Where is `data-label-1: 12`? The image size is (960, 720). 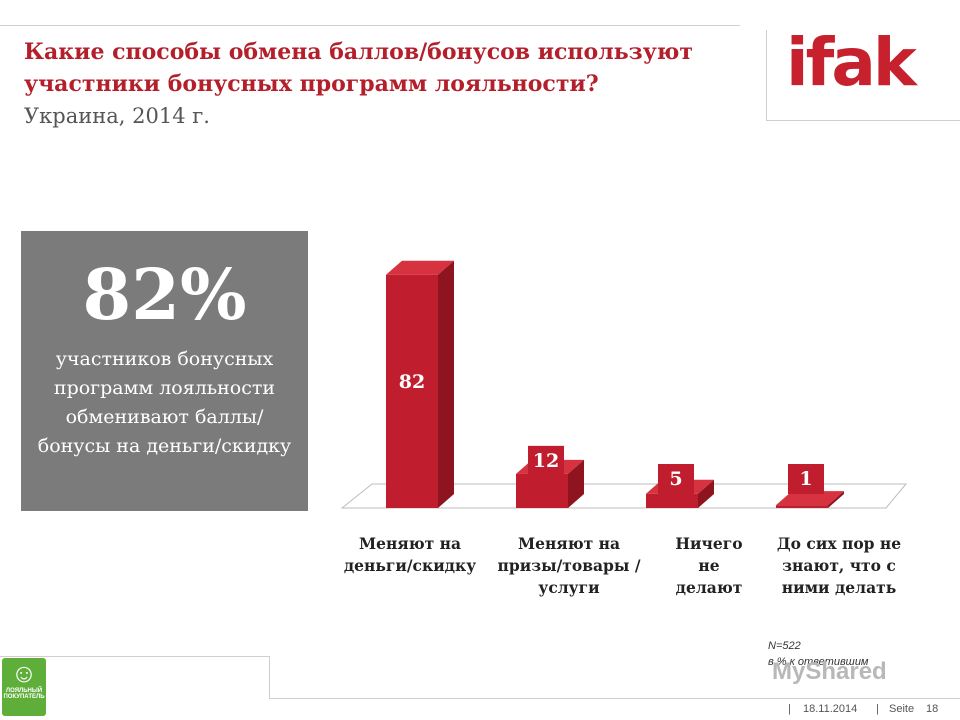
data-label-1: 12 is located at coordinates (546, 461).